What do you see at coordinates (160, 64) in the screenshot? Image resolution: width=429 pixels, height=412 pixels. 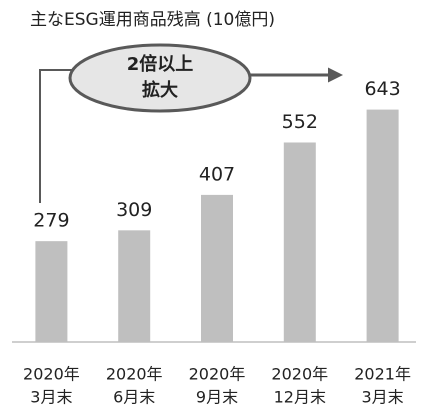 I see `annotation: 2倍以上` at bounding box center [160, 64].